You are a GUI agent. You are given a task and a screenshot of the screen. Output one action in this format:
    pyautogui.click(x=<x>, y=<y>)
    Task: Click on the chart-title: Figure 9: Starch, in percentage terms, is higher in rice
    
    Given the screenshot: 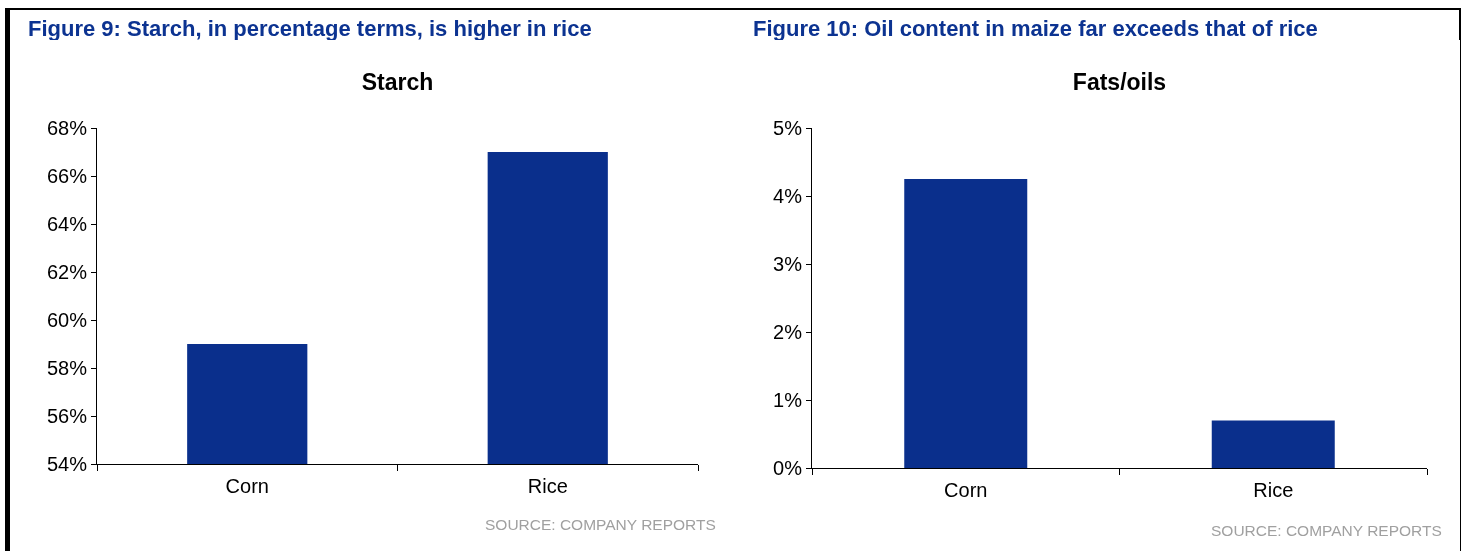 What is the action you would take?
    pyautogui.click(x=310, y=29)
    